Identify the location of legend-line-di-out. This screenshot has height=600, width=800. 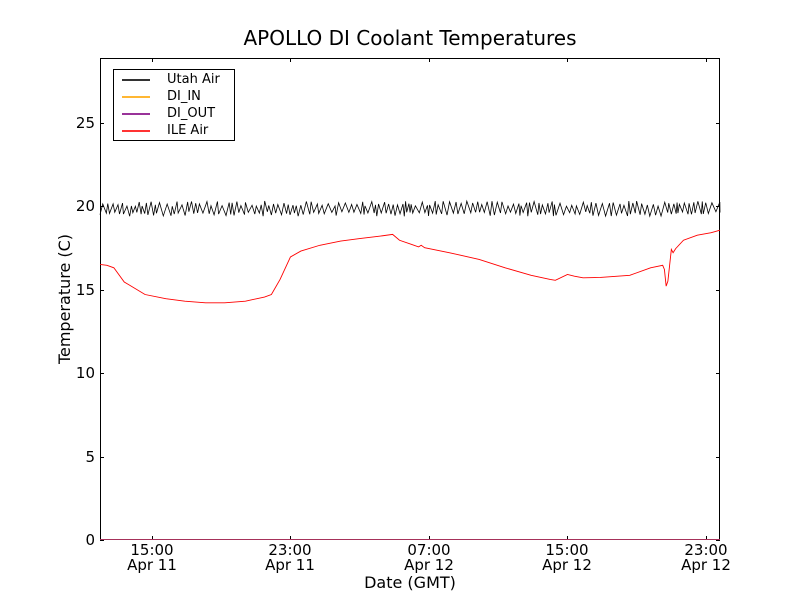
(136, 113).